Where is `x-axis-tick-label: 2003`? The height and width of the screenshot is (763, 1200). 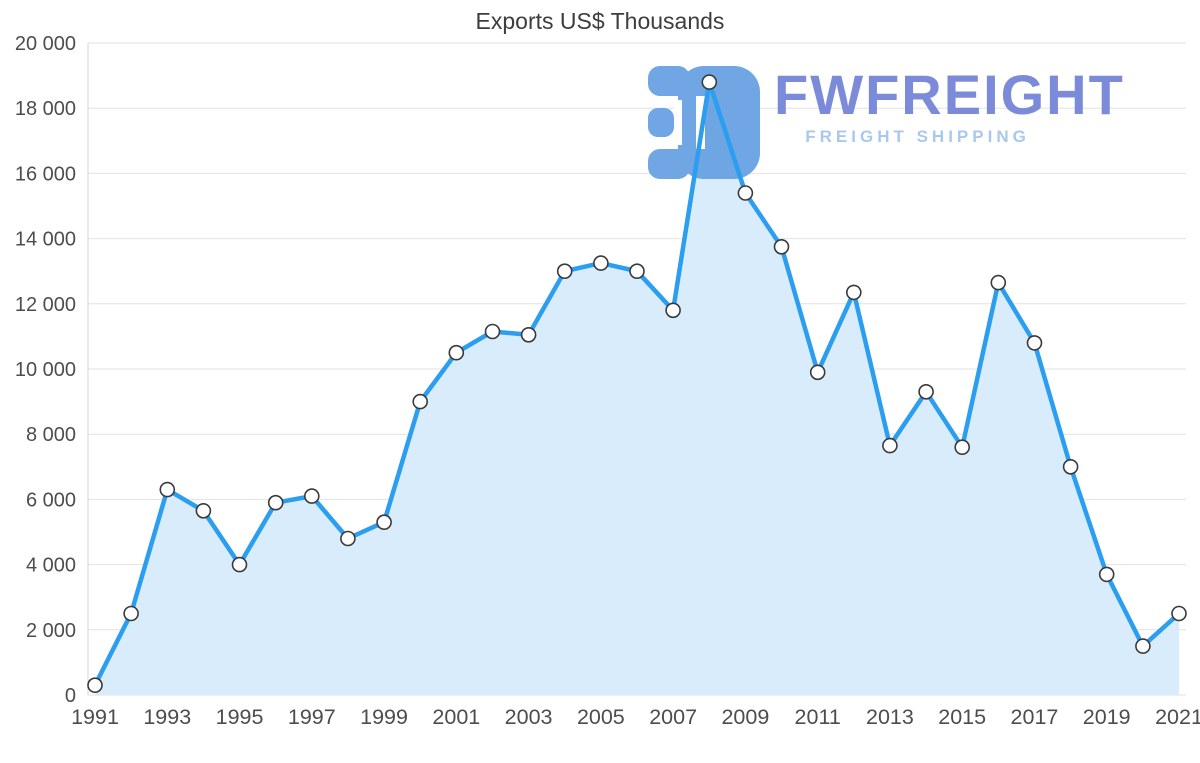 x-axis-tick-label: 2003 is located at coordinates (529, 717).